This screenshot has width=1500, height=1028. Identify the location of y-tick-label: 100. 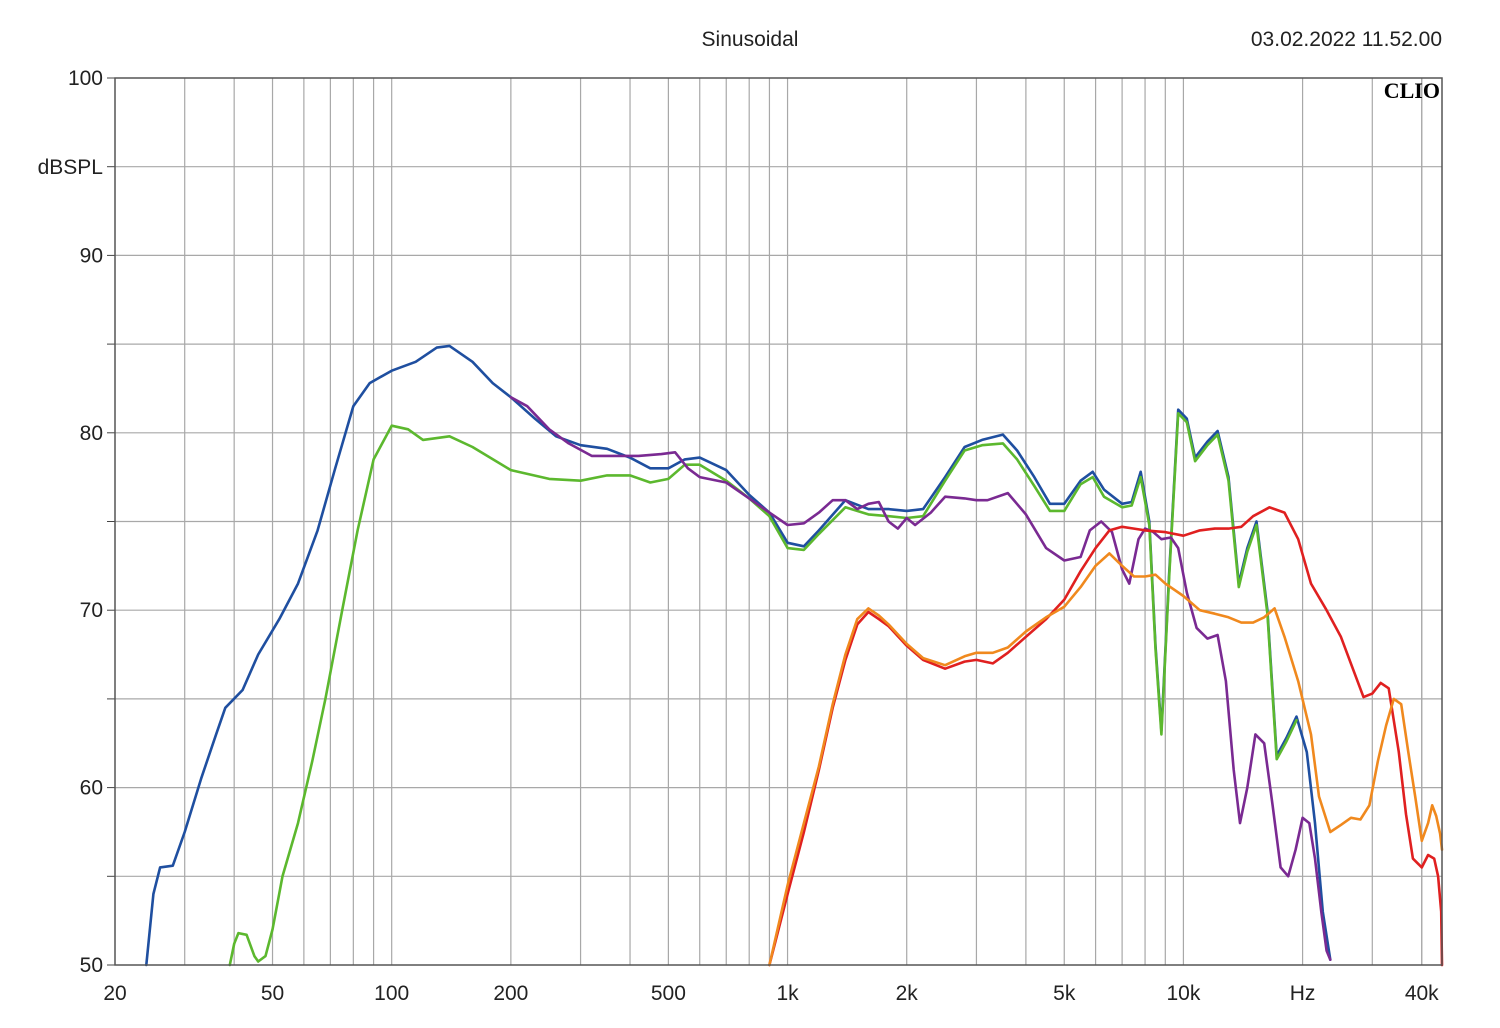
(85, 78).